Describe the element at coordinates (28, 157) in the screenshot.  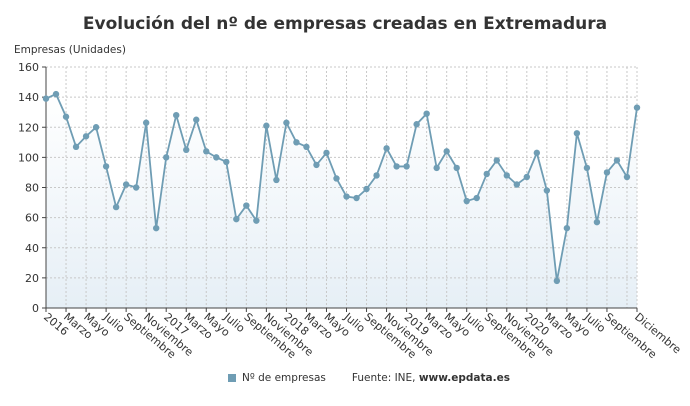
I see `y-tick-label: 100` at that location.